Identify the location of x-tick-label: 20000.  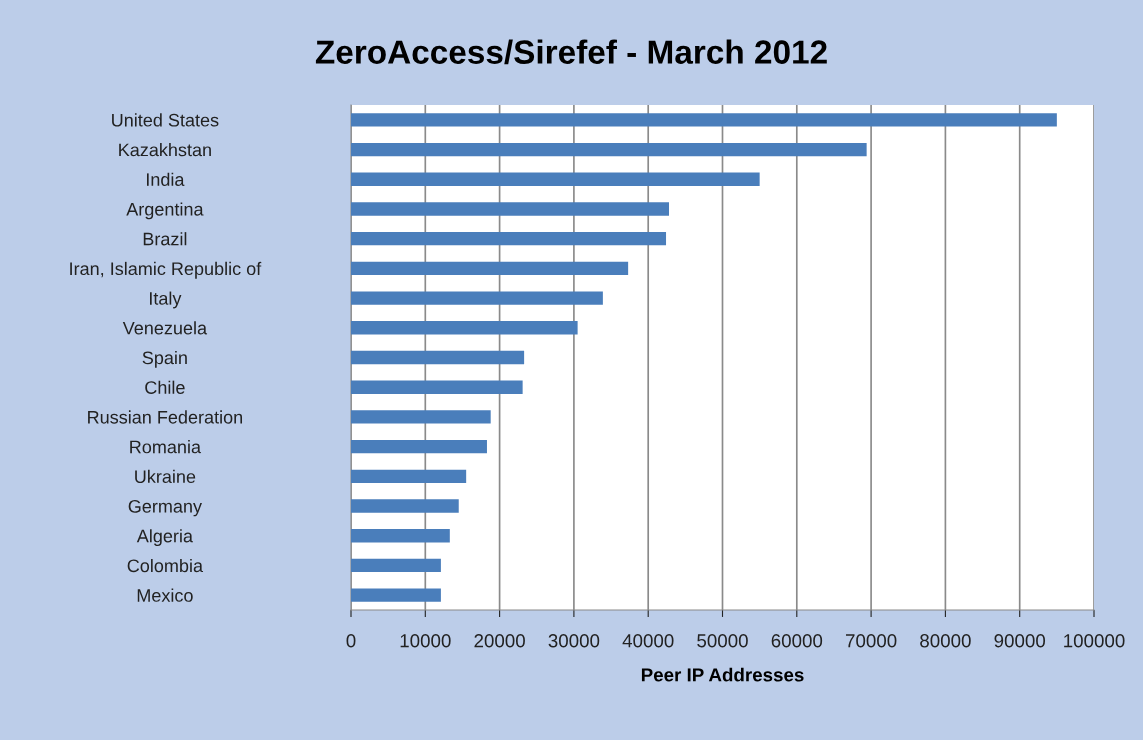
(499, 641).